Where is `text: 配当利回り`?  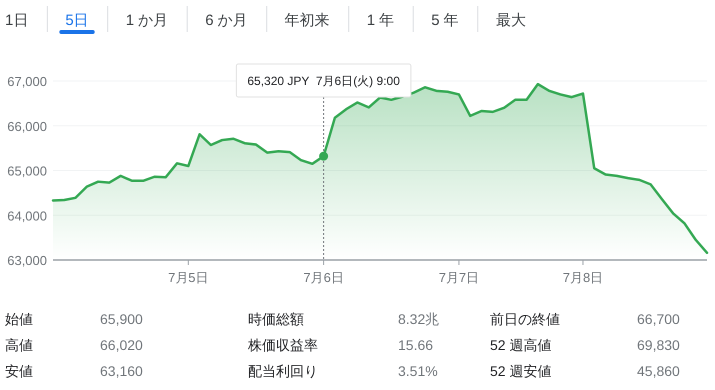
text: 配当利回り is located at coordinates (283, 371).